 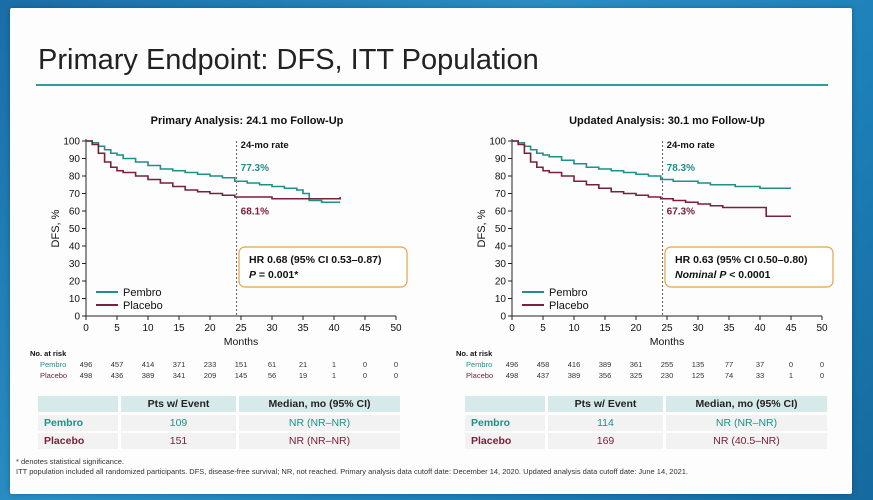 What do you see at coordinates (760, 364) in the screenshot?
I see `at-risk-value: 37` at bounding box center [760, 364].